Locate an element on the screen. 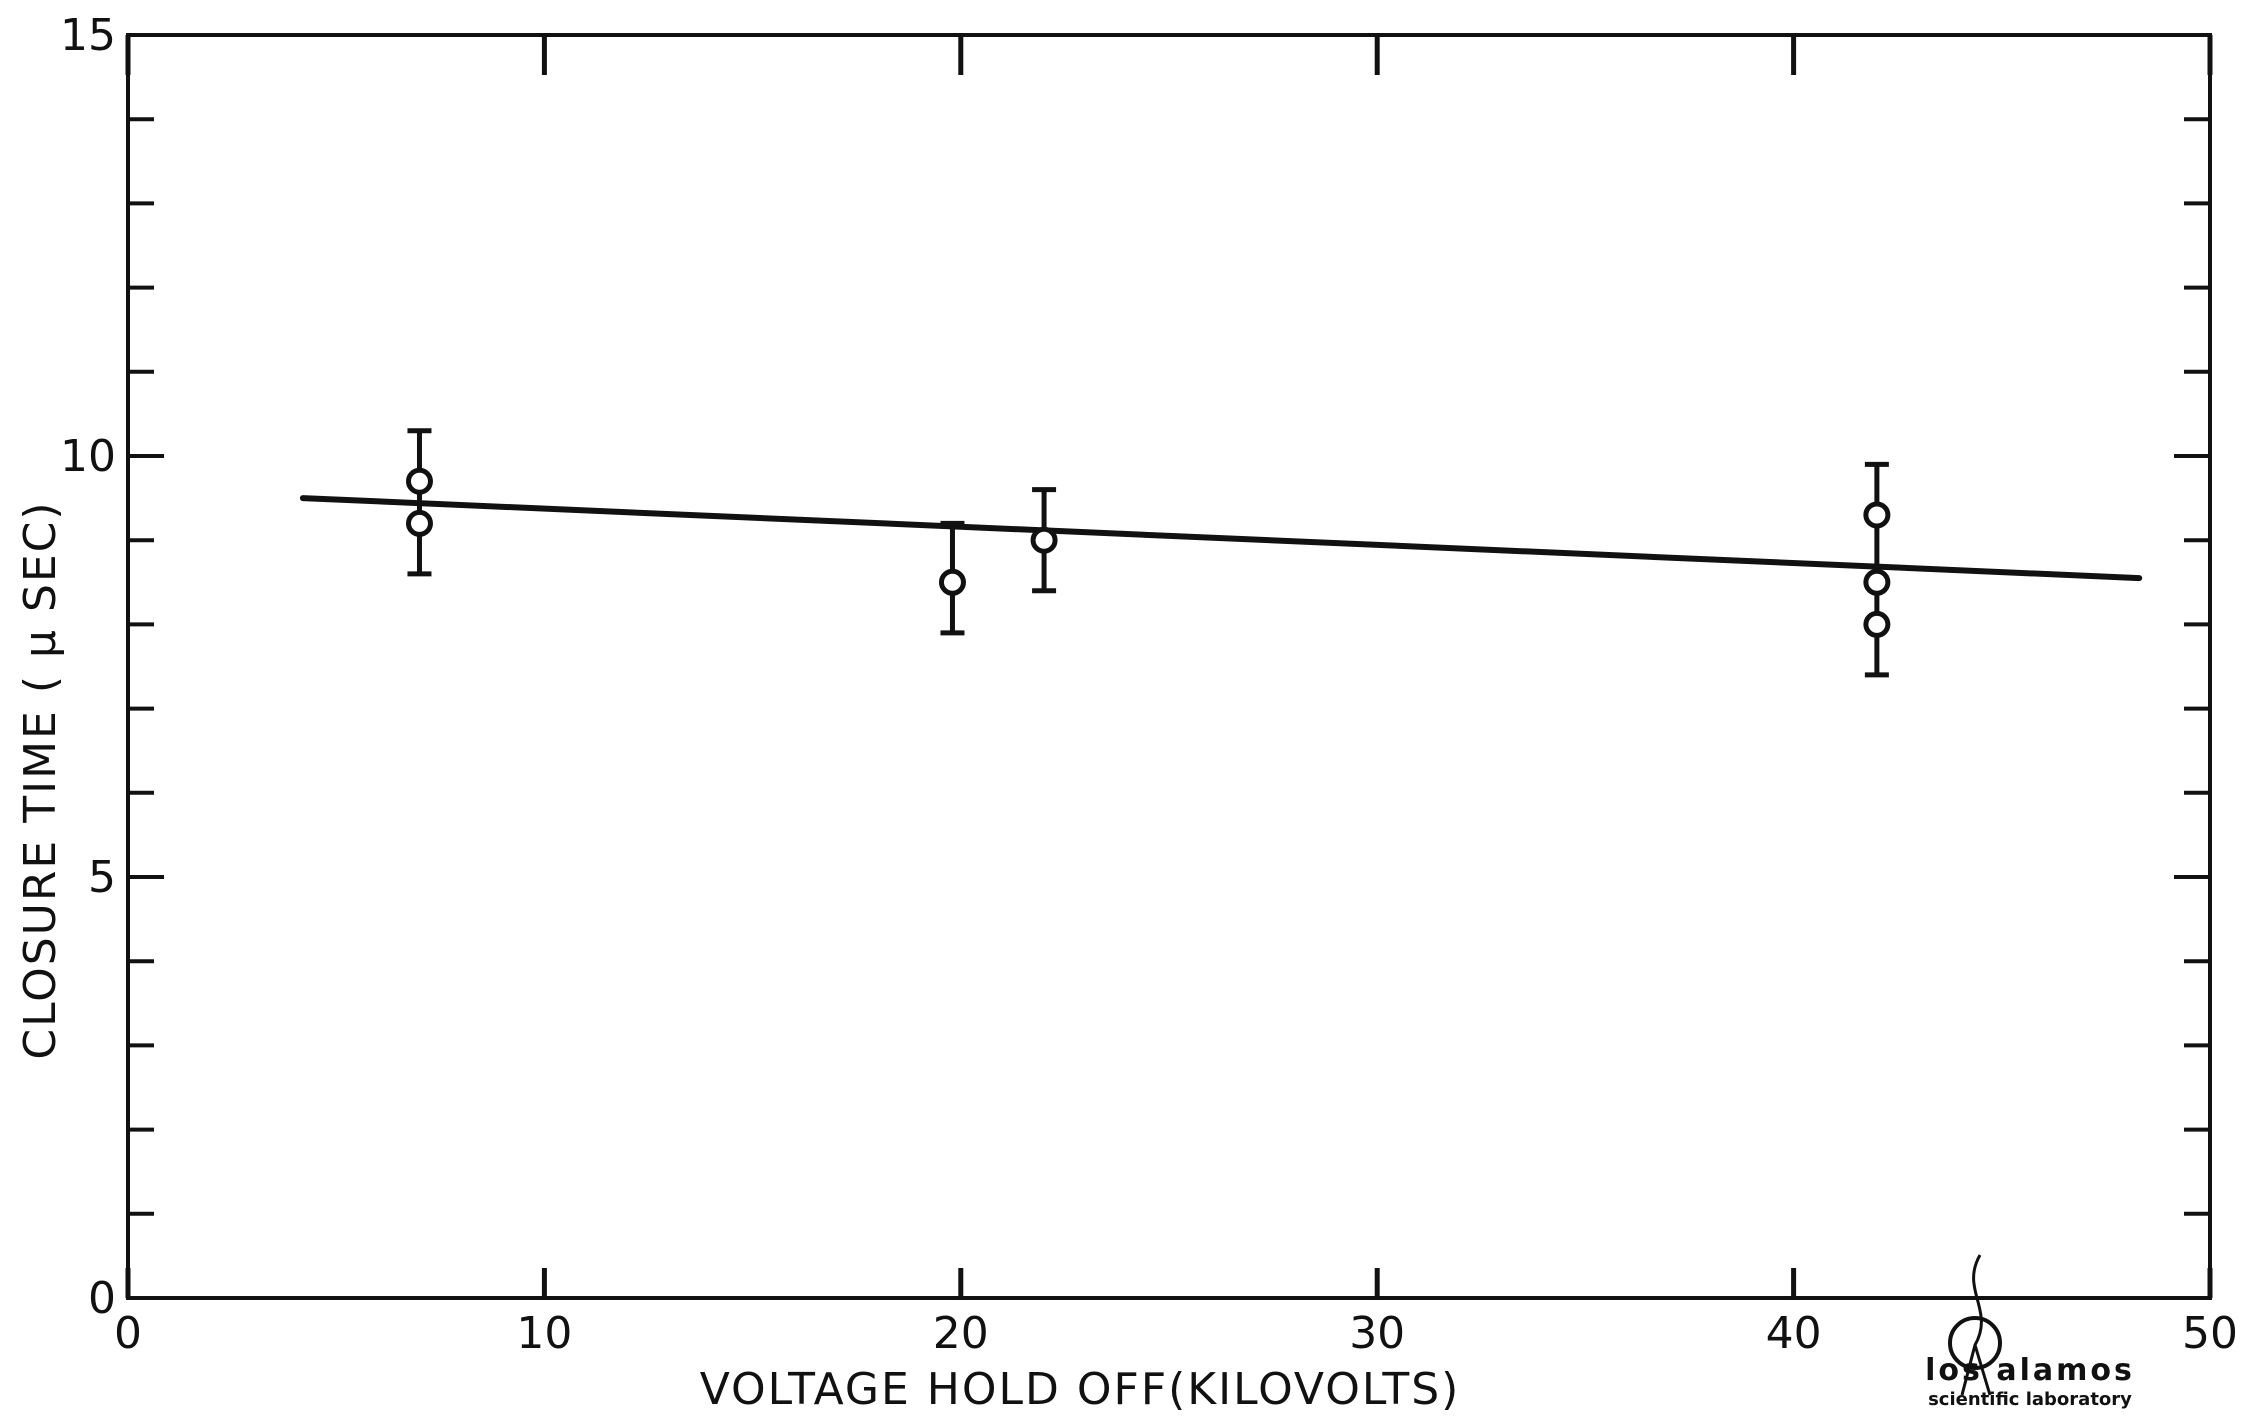 The image size is (2241, 1420). fit-line-group is located at coordinates (1221, 538).